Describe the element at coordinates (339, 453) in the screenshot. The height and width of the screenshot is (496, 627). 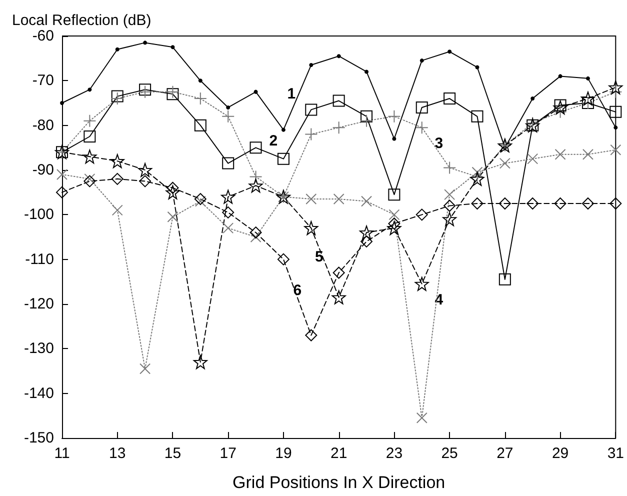
I see `x-tick-label: 21` at that location.